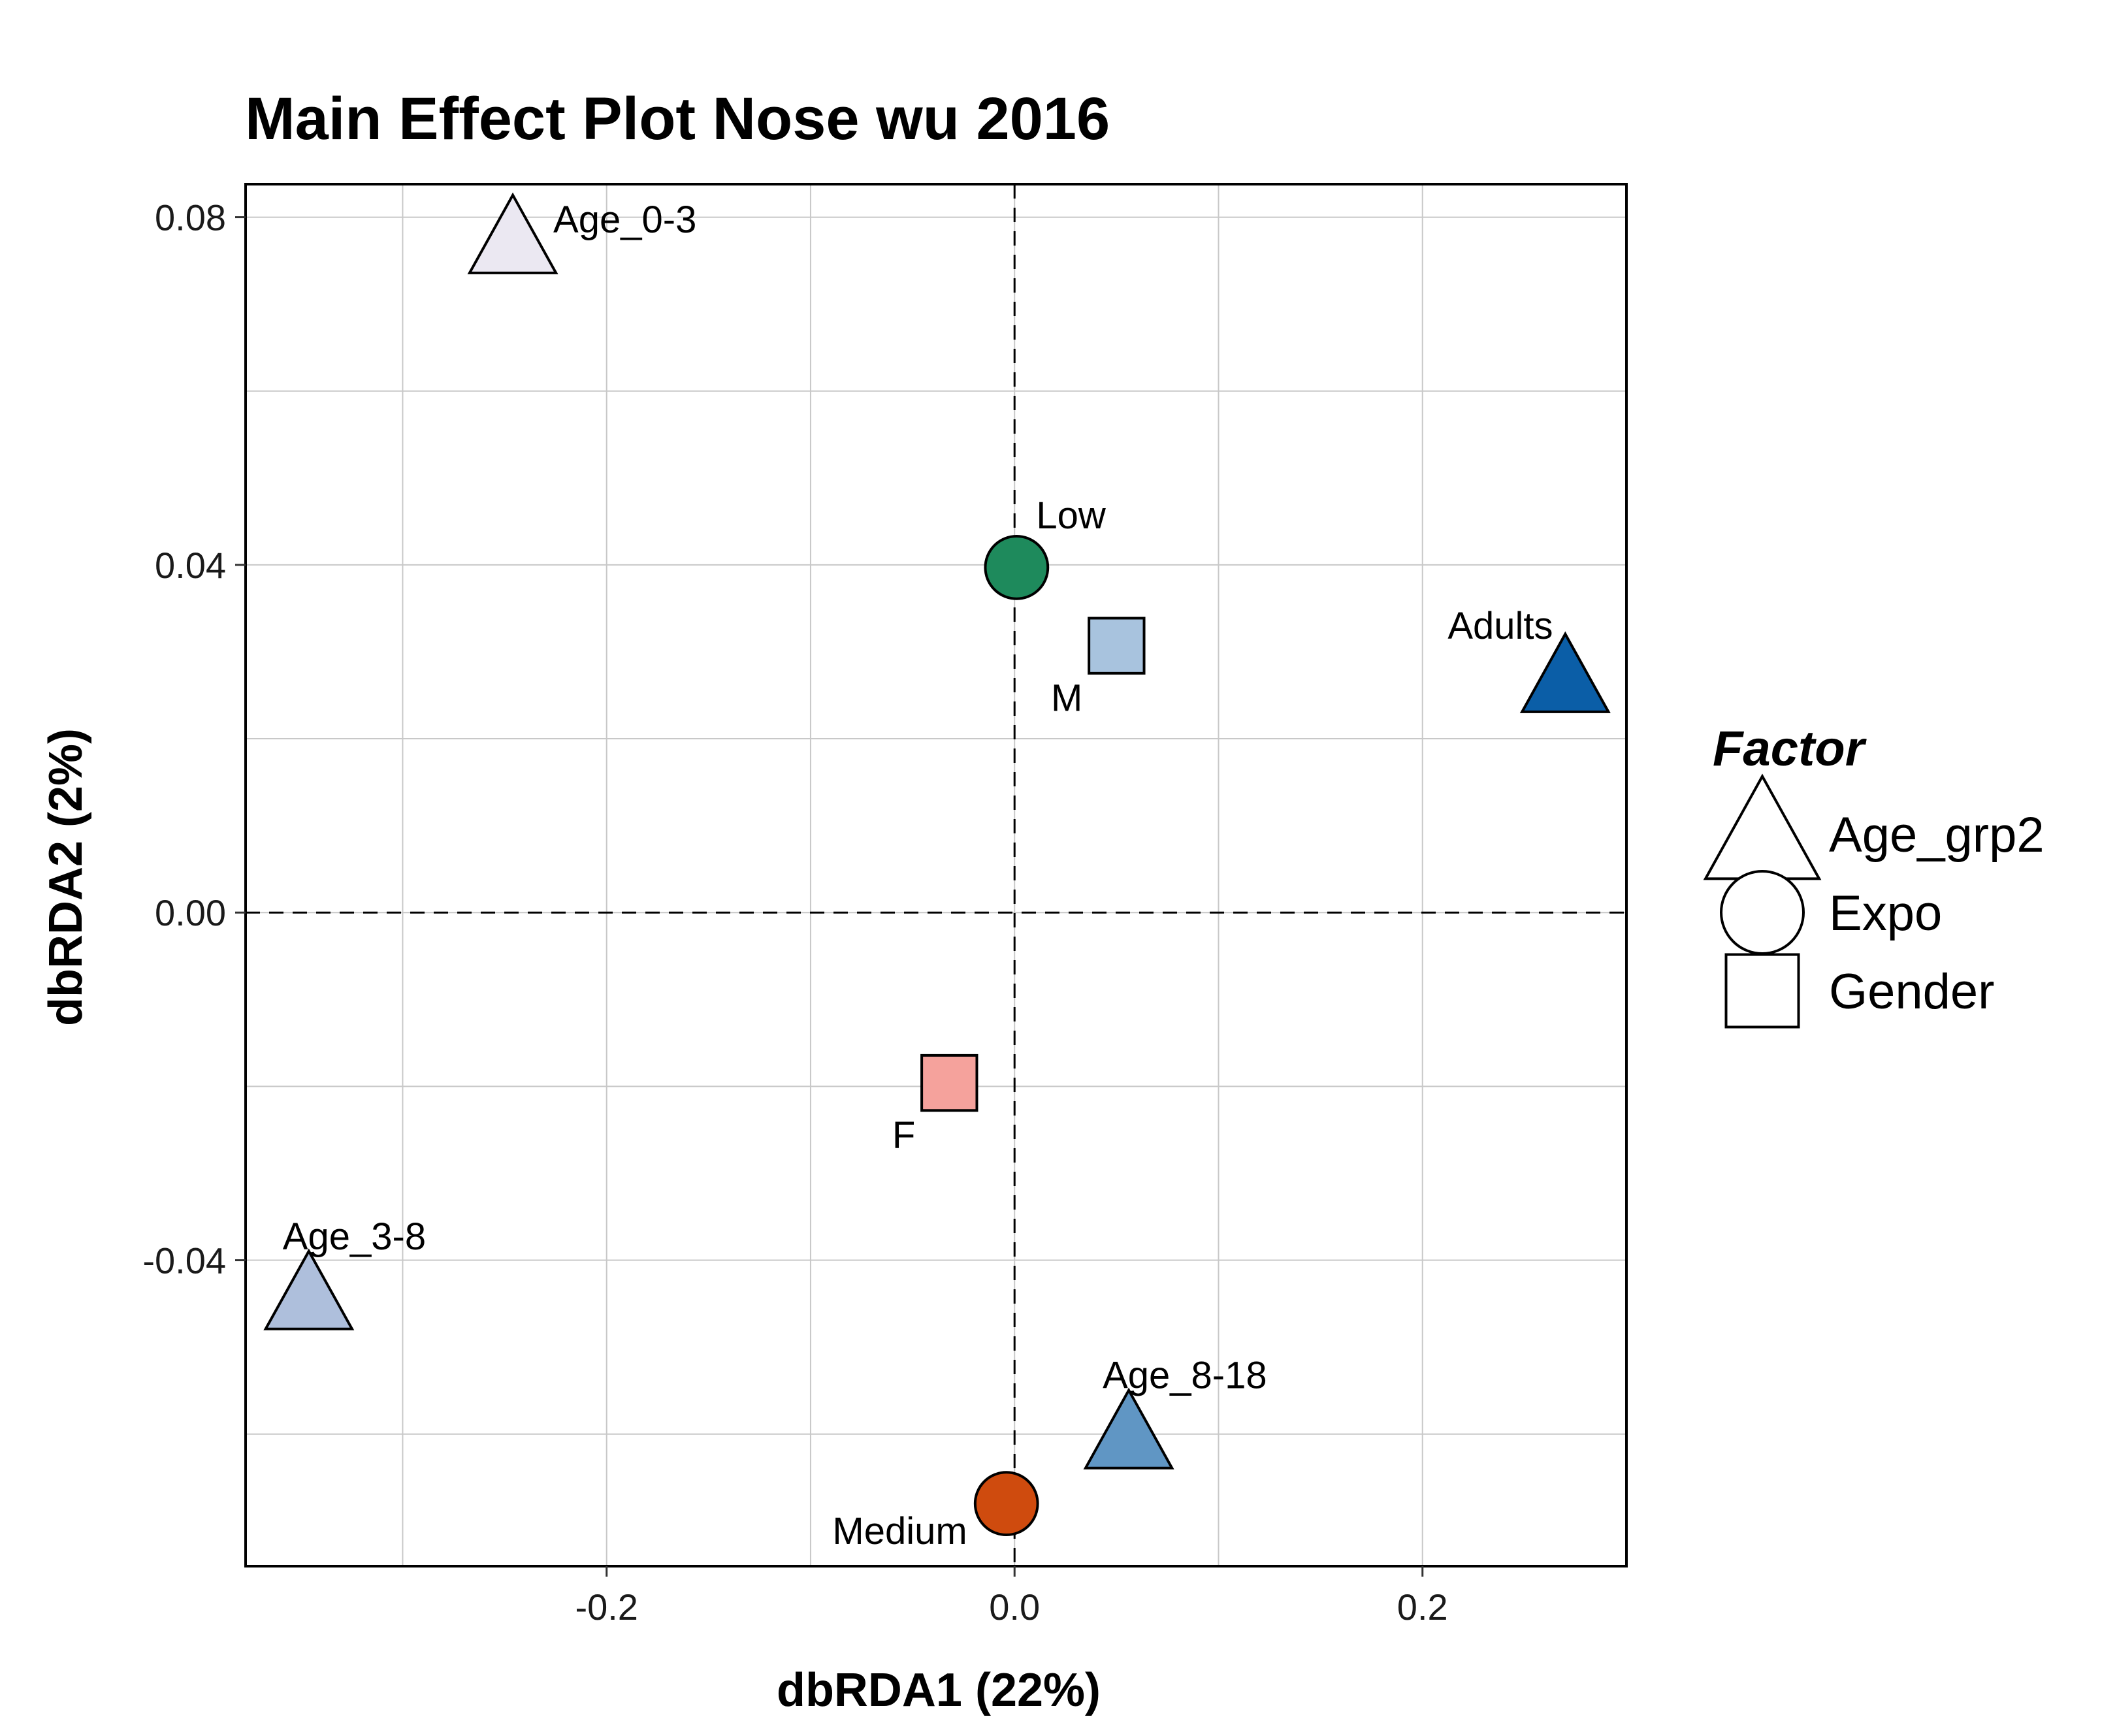 This screenshot has height=1736, width=2117. I want to click on point-label: M, so click(1066, 699).